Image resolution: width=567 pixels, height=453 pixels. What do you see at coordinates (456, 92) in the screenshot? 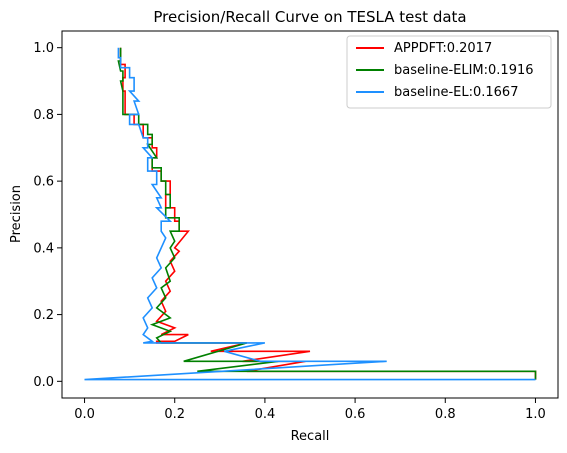
I see `legend-label-baseline-el: baseline-EL:0.1667` at bounding box center [456, 92].